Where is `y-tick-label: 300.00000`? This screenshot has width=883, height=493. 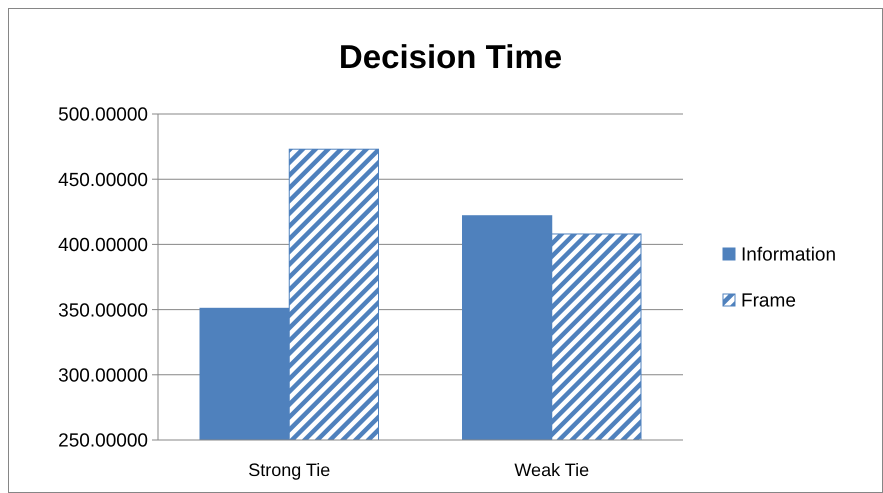
y-tick-label: 300.00000 is located at coordinates (103, 375).